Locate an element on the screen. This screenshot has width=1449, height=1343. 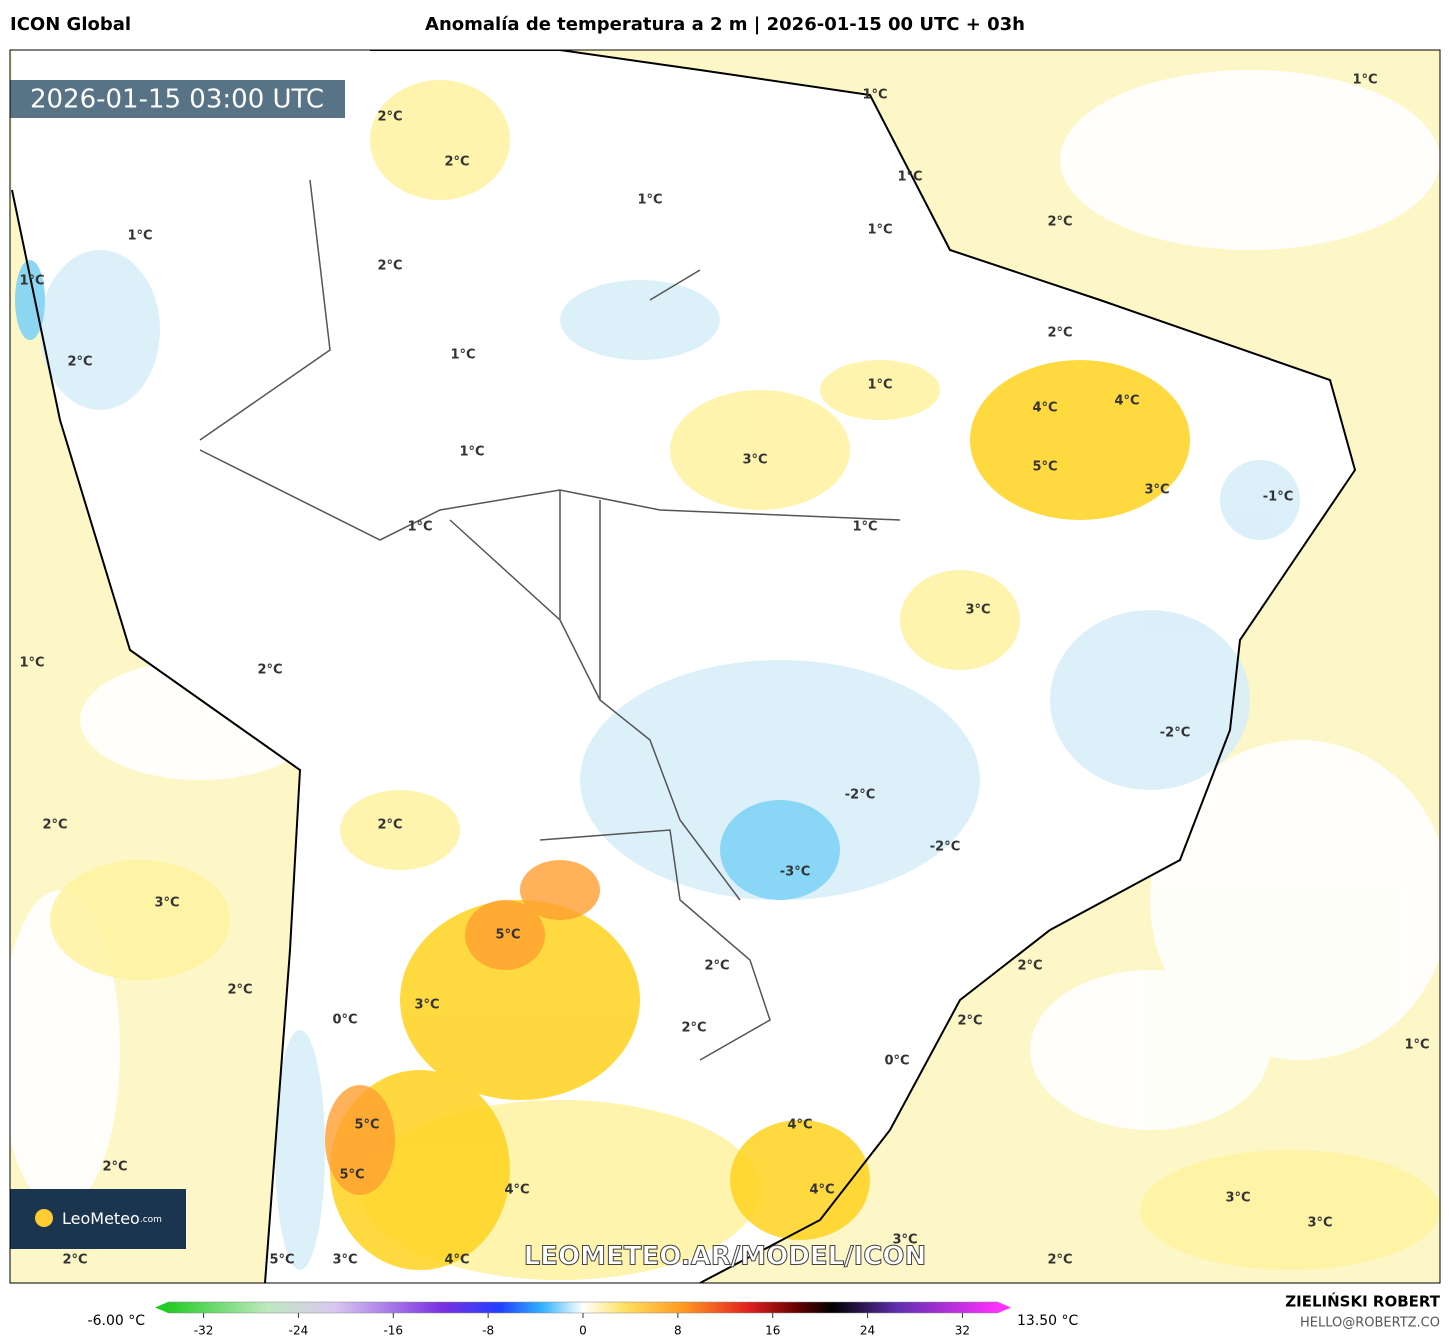
colorbar-min-label: -6.00 °C is located at coordinates (117, 1321).